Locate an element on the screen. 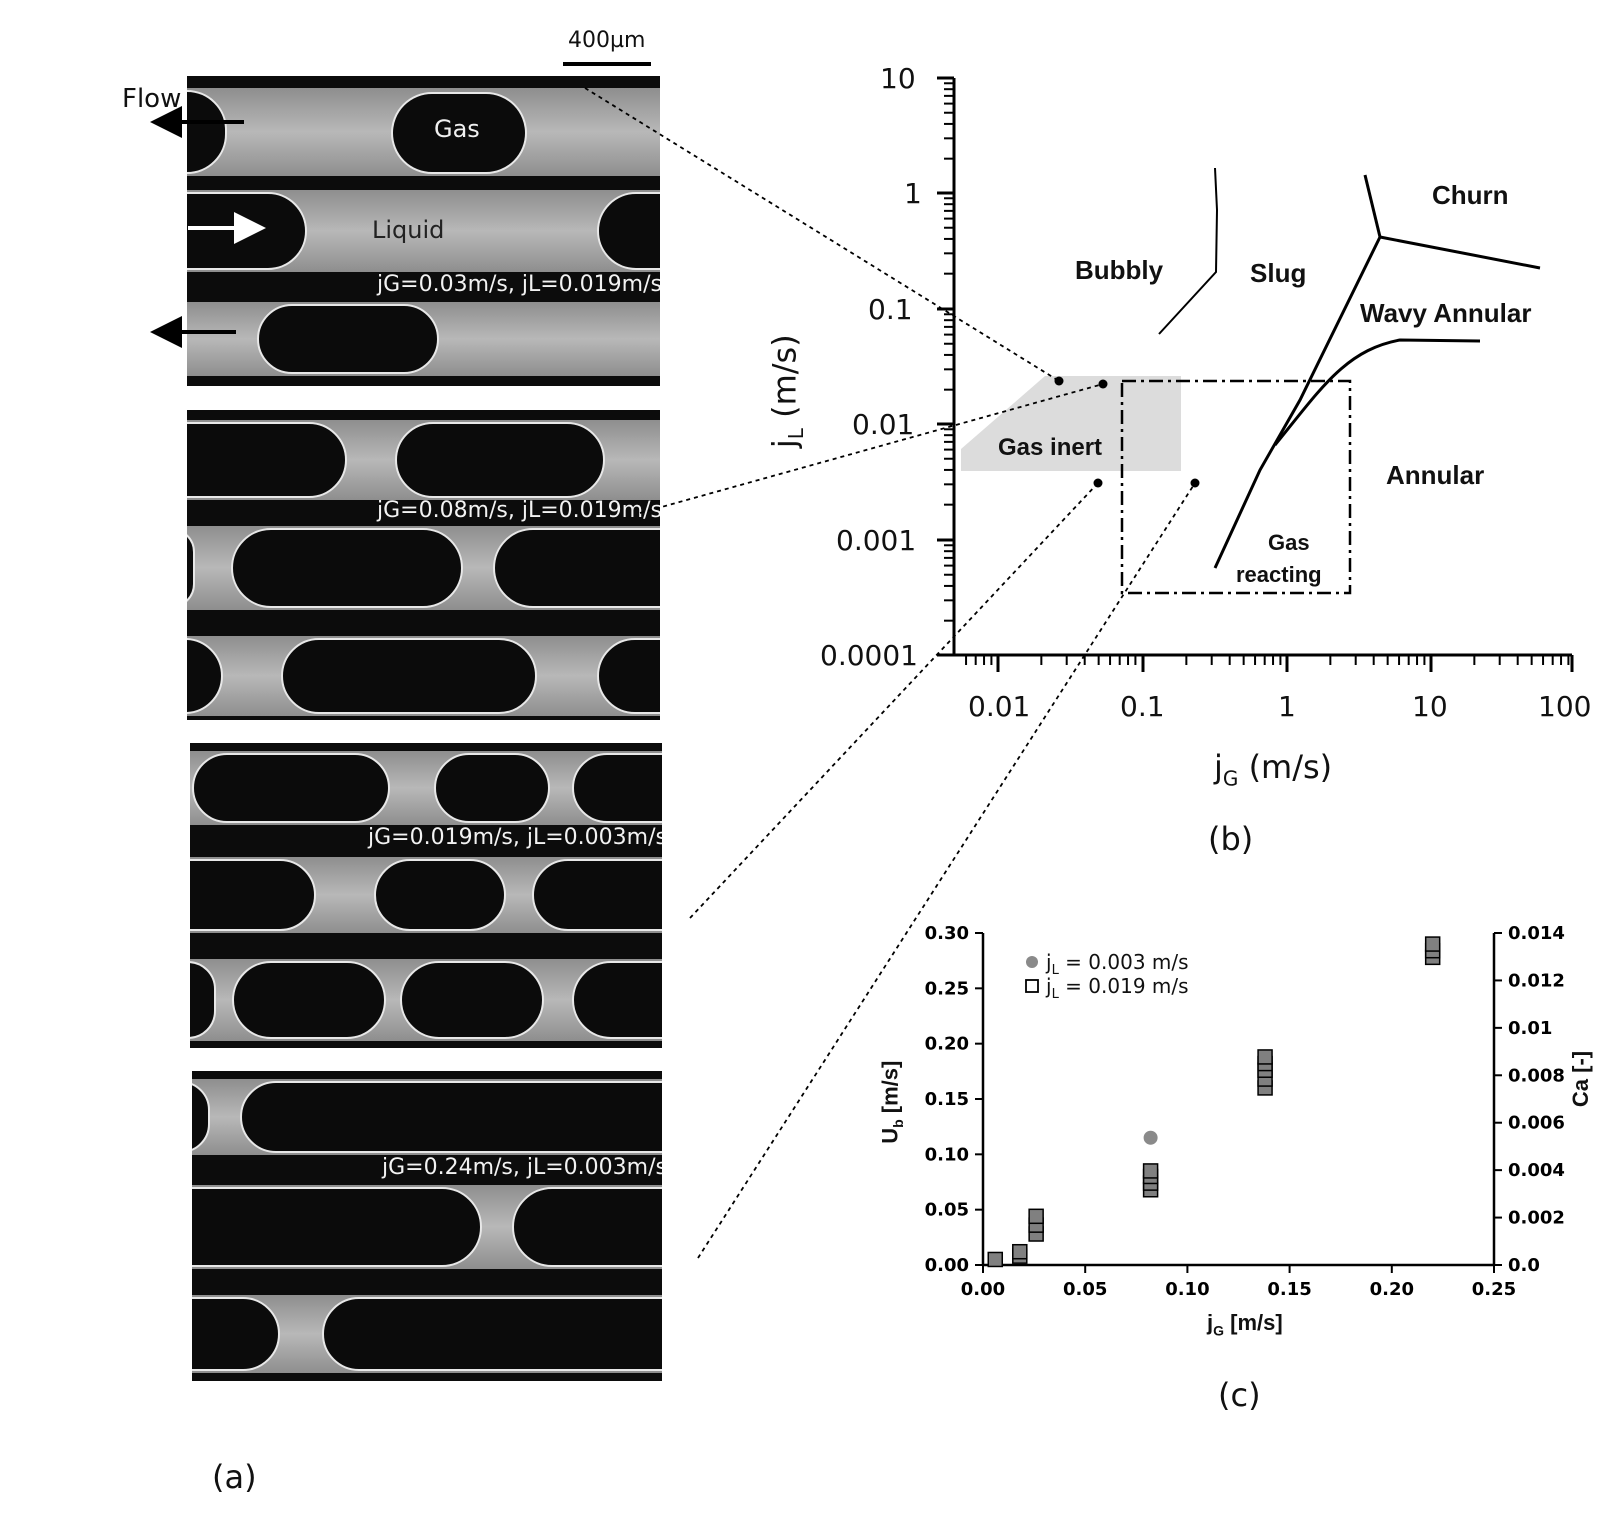  chart-c-y-label: Ub [m/s] is located at coordinates (891, 1102).